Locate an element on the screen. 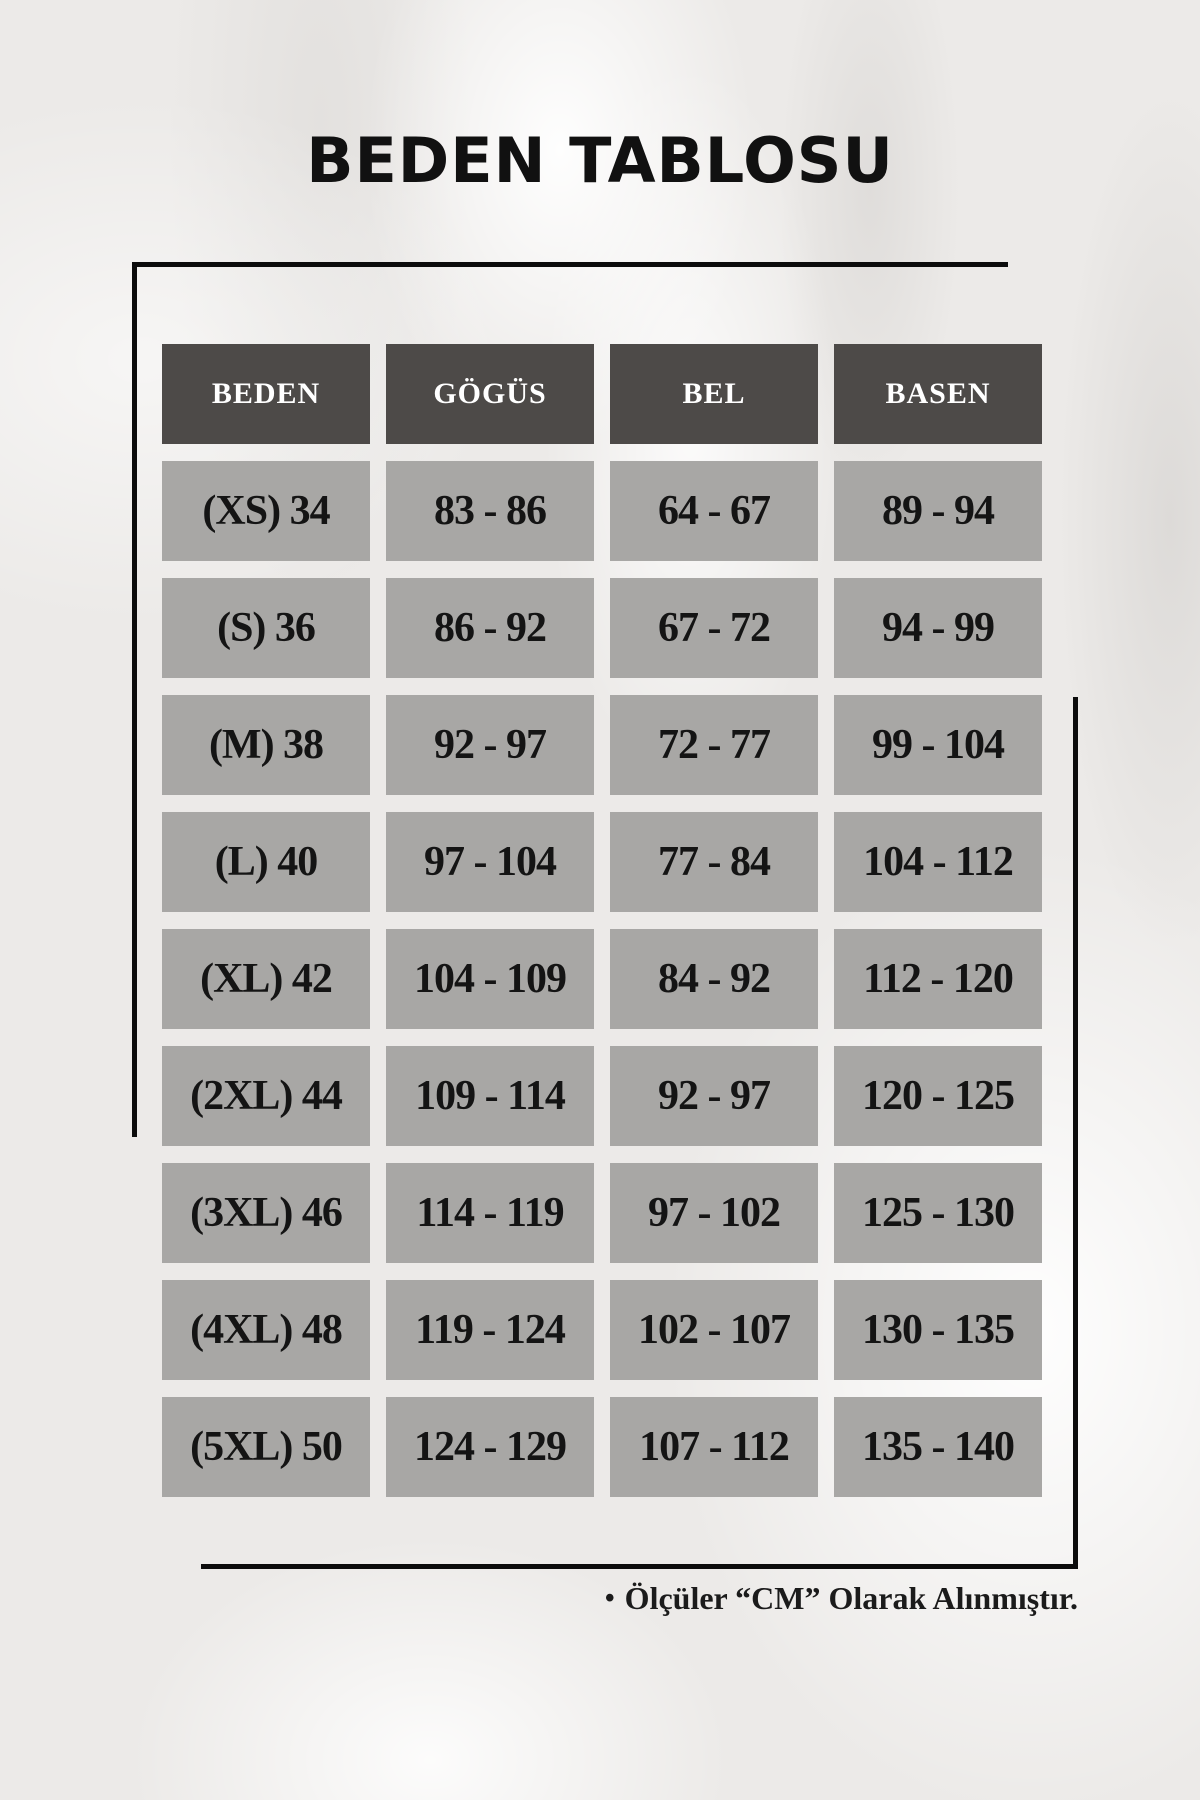 This screenshot has height=1800, width=1200. decorative-line-right is located at coordinates (1075, 1133).